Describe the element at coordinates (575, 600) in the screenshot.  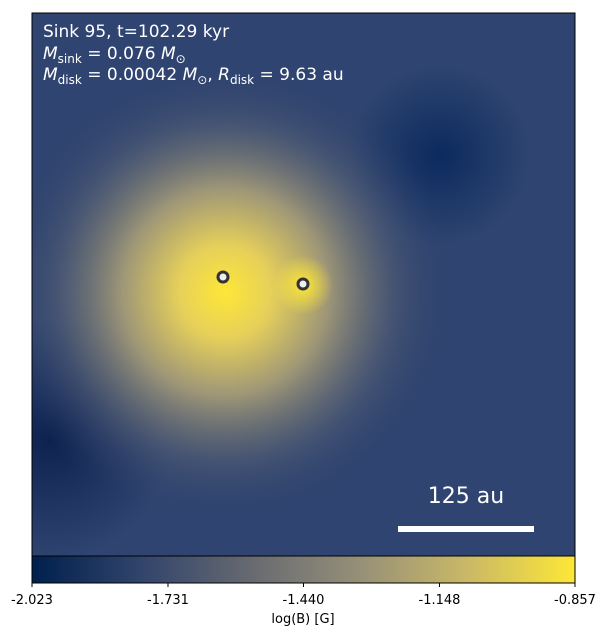
I see `tick-label: -0.857` at that location.